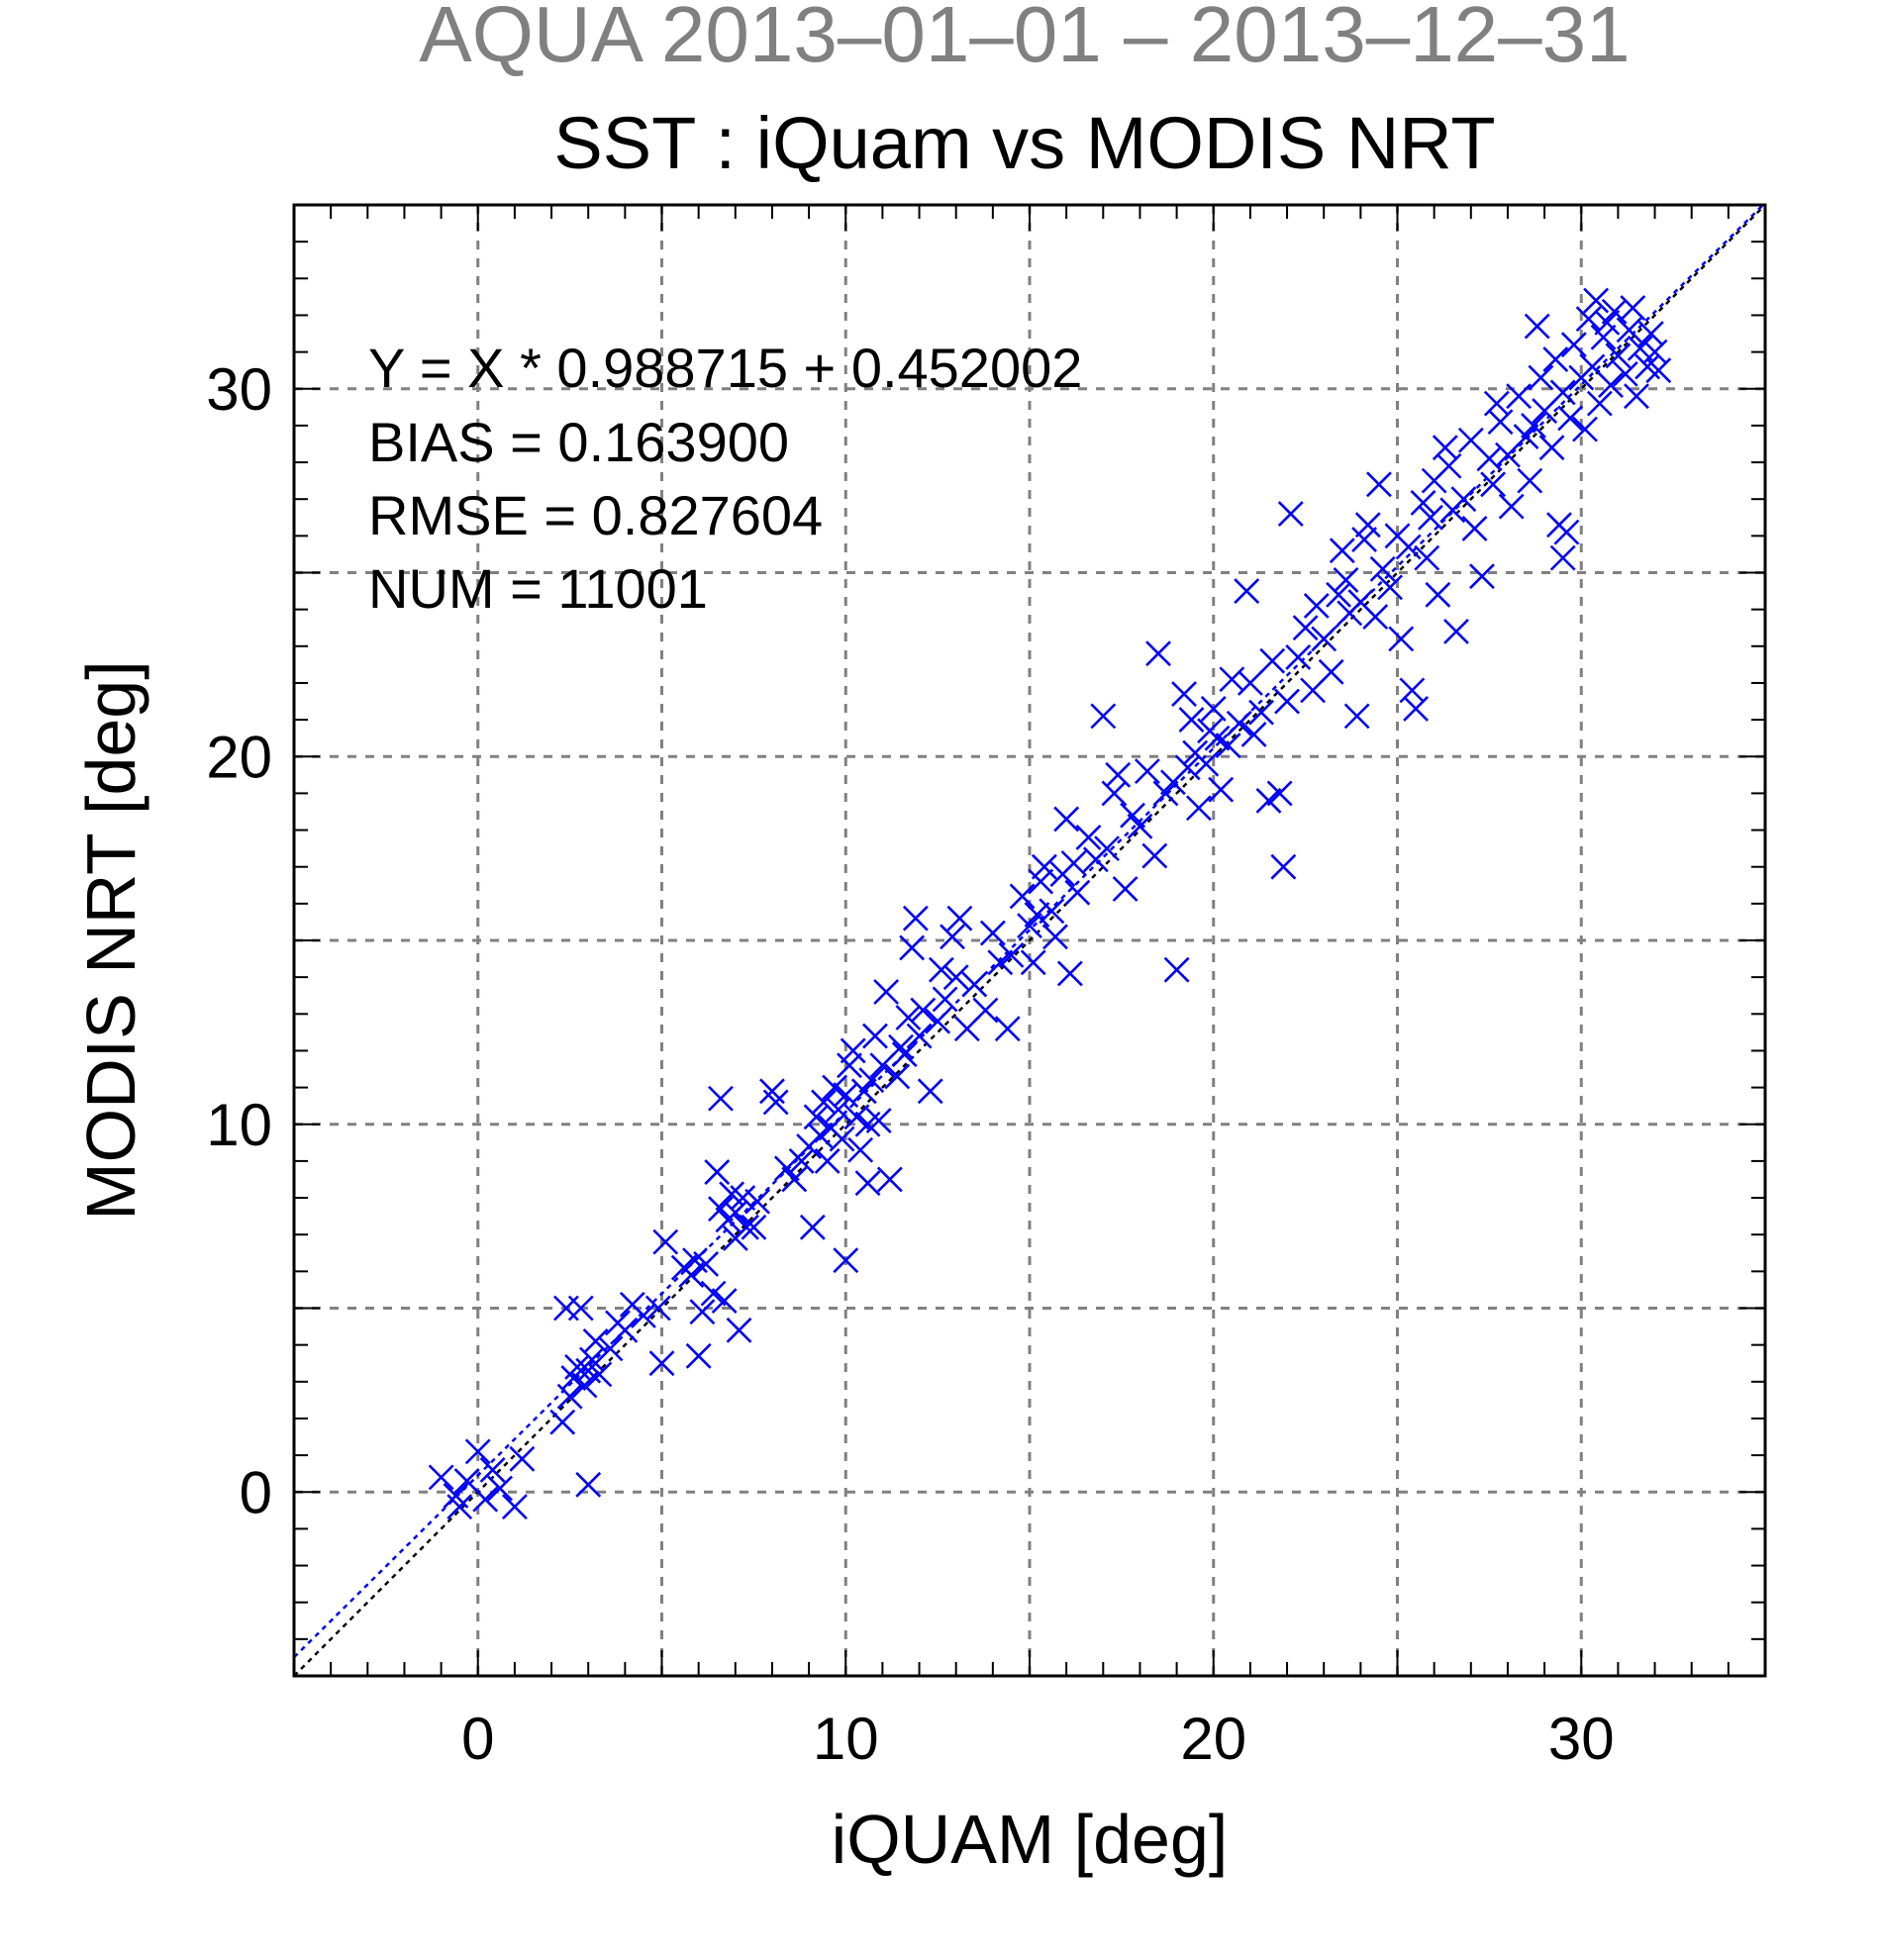 This screenshot has height=1960, width=1881. I want to click on y-tick-label: 20, so click(239, 757).